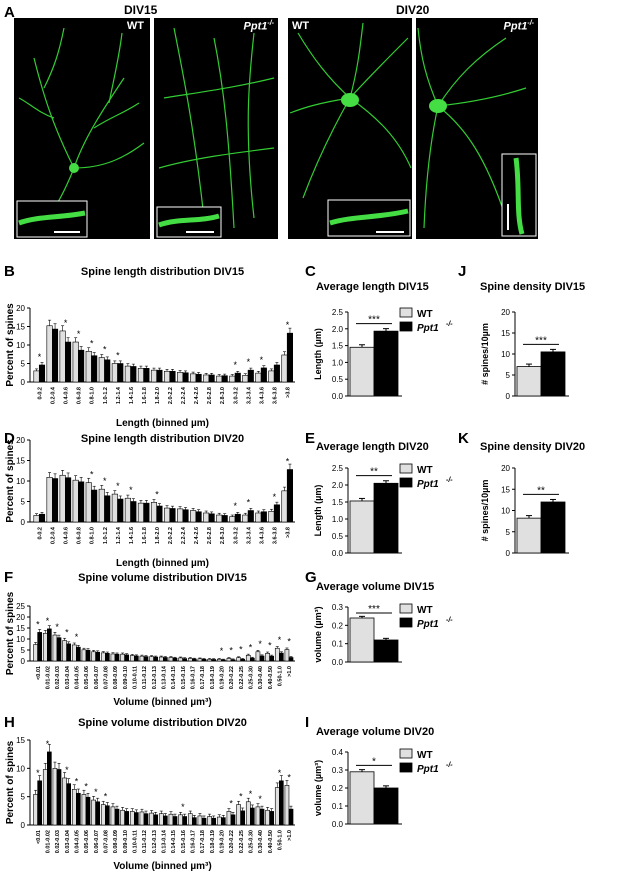 The width and height of the screenshot is (617, 872). I want to click on x-tick-label: 2.4-2.6, so click(197, 395).